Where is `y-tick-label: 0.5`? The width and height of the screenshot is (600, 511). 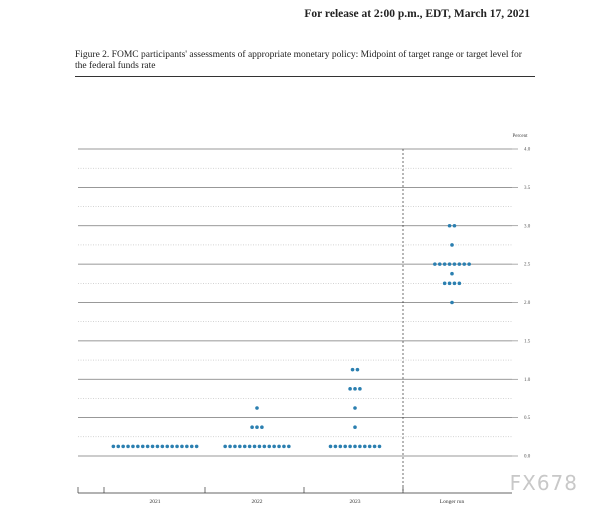 y-tick-label: 0.5 is located at coordinates (527, 418).